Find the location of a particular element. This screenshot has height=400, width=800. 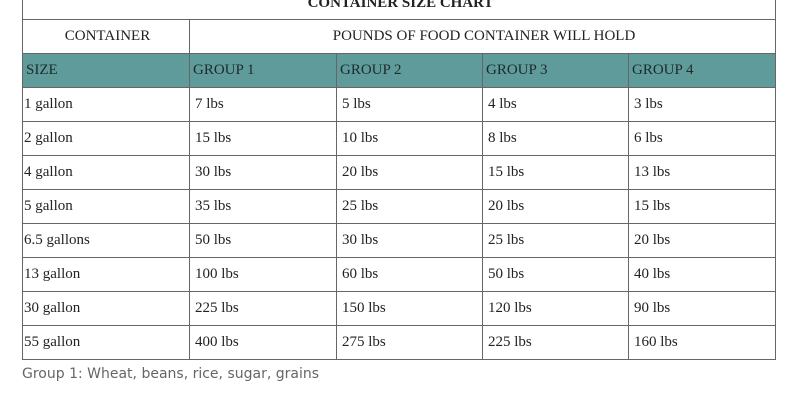

table-row: 2 gallon 15 lbs 10 lbs 8 lbs 6 lbs is located at coordinates (399, 138).